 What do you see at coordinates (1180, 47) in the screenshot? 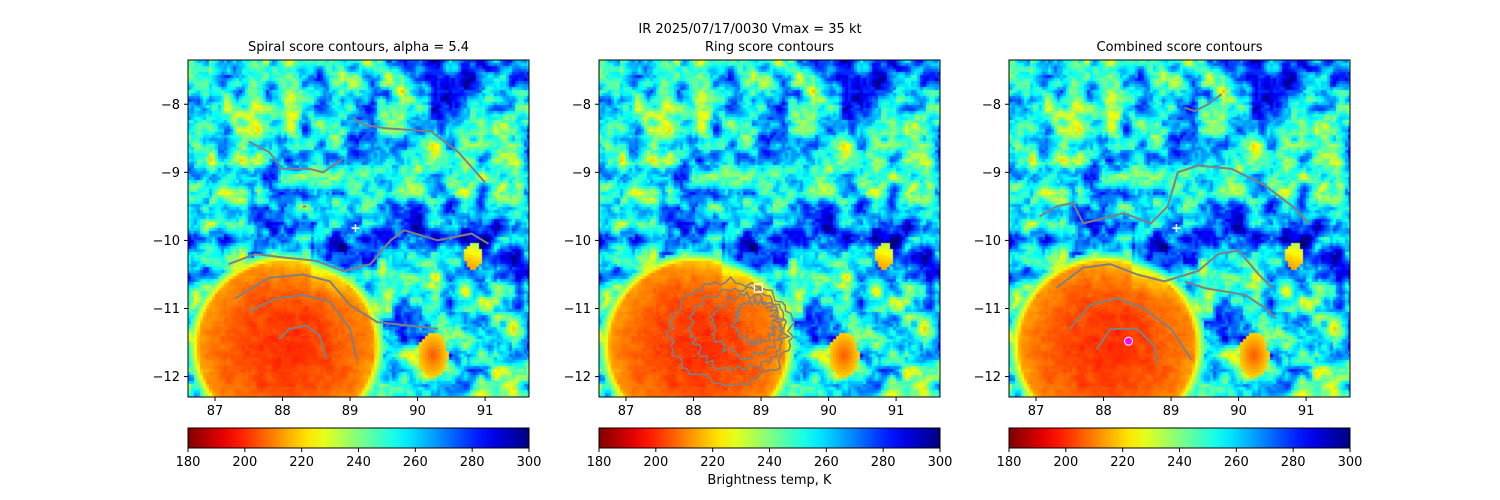
I see `panel-title: Combined score contours` at bounding box center [1180, 47].